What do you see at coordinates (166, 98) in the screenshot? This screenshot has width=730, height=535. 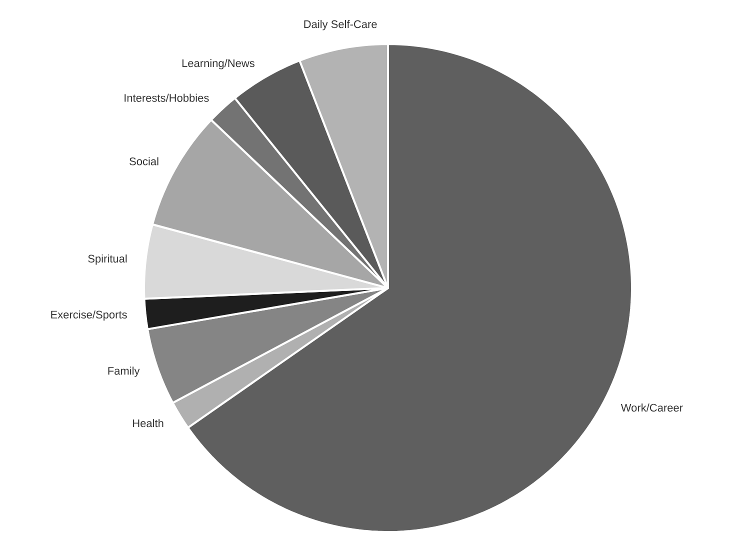 I see `slice-label: Interests/Hobbies` at bounding box center [166, 98].